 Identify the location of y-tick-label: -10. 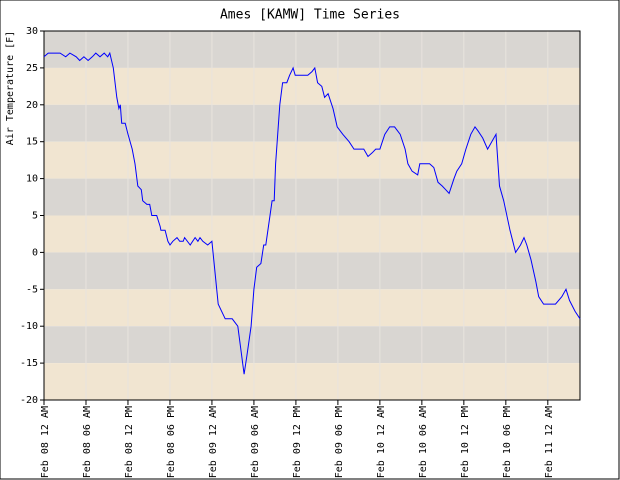
(29, 326).